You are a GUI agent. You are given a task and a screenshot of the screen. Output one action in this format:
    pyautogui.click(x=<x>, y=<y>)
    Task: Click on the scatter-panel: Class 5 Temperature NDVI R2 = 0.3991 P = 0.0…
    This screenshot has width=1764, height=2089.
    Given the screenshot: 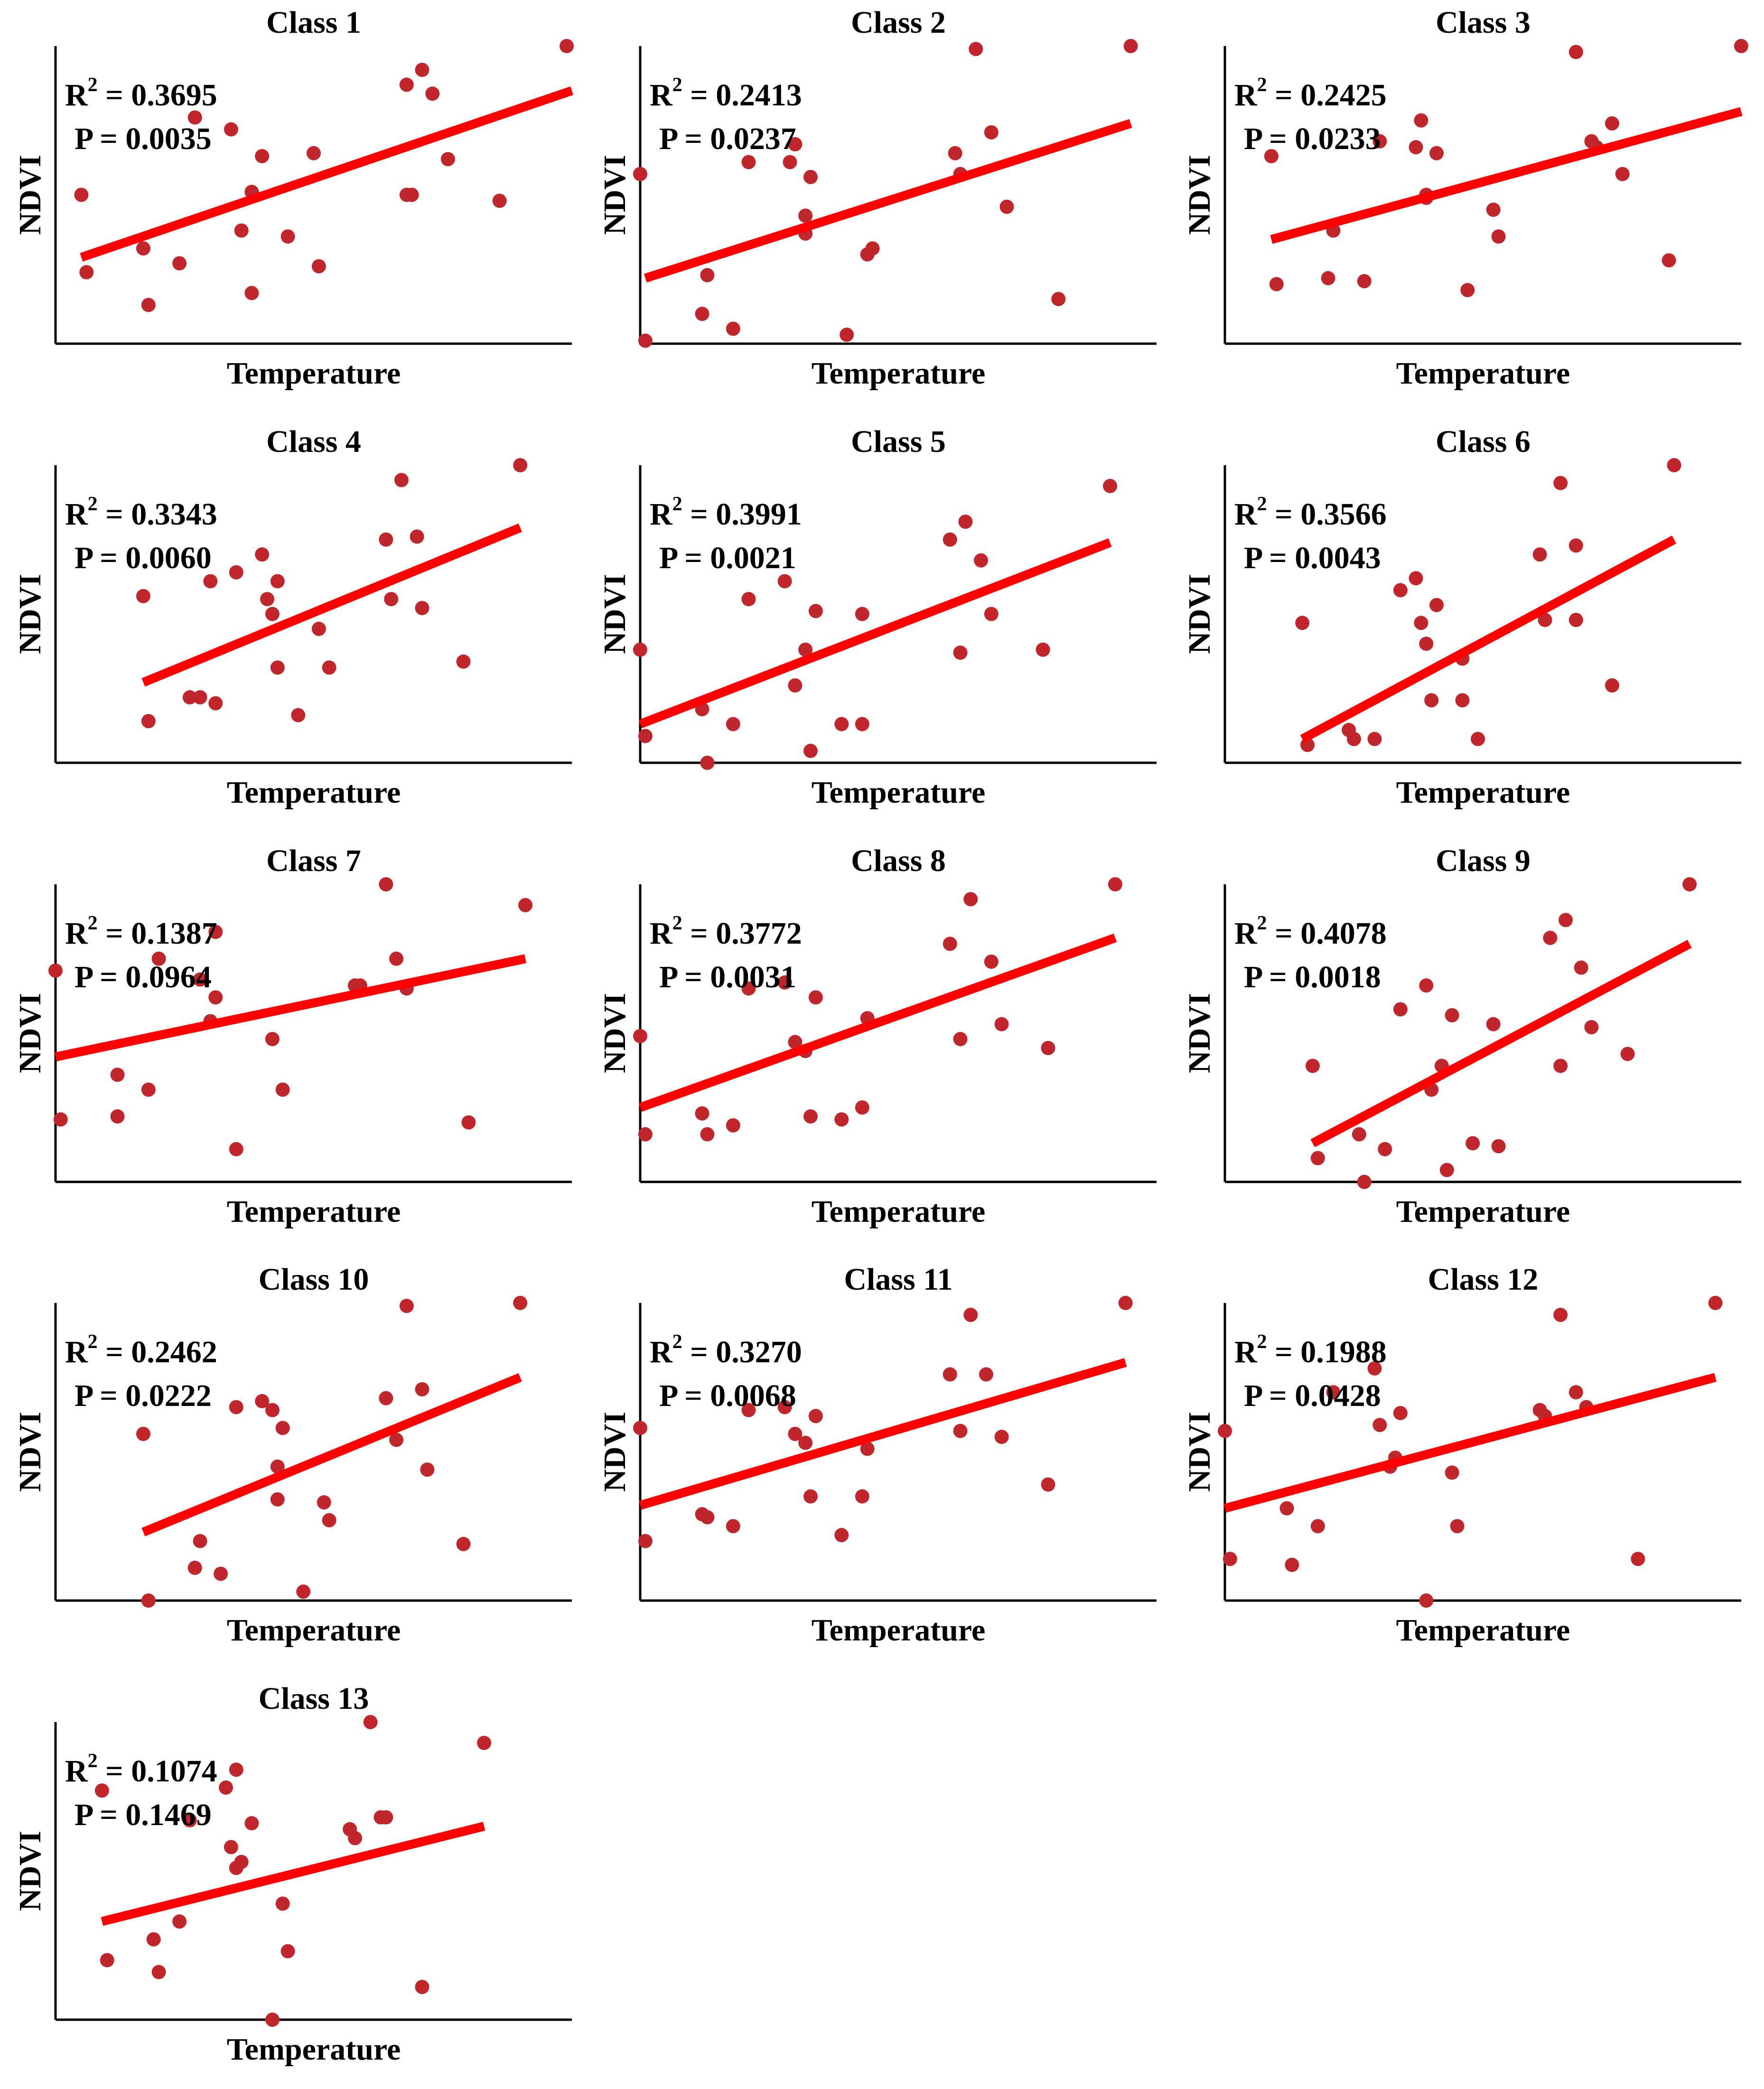 What is the action you would take?
    pyautogui.click(x=877, y=617)
    